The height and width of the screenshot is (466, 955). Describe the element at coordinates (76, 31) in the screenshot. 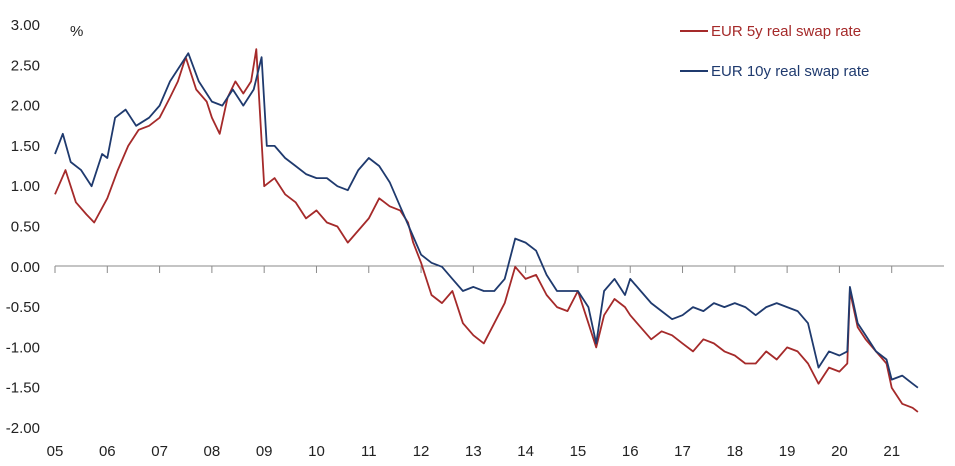

I see `y-unit-label: %` at that location.